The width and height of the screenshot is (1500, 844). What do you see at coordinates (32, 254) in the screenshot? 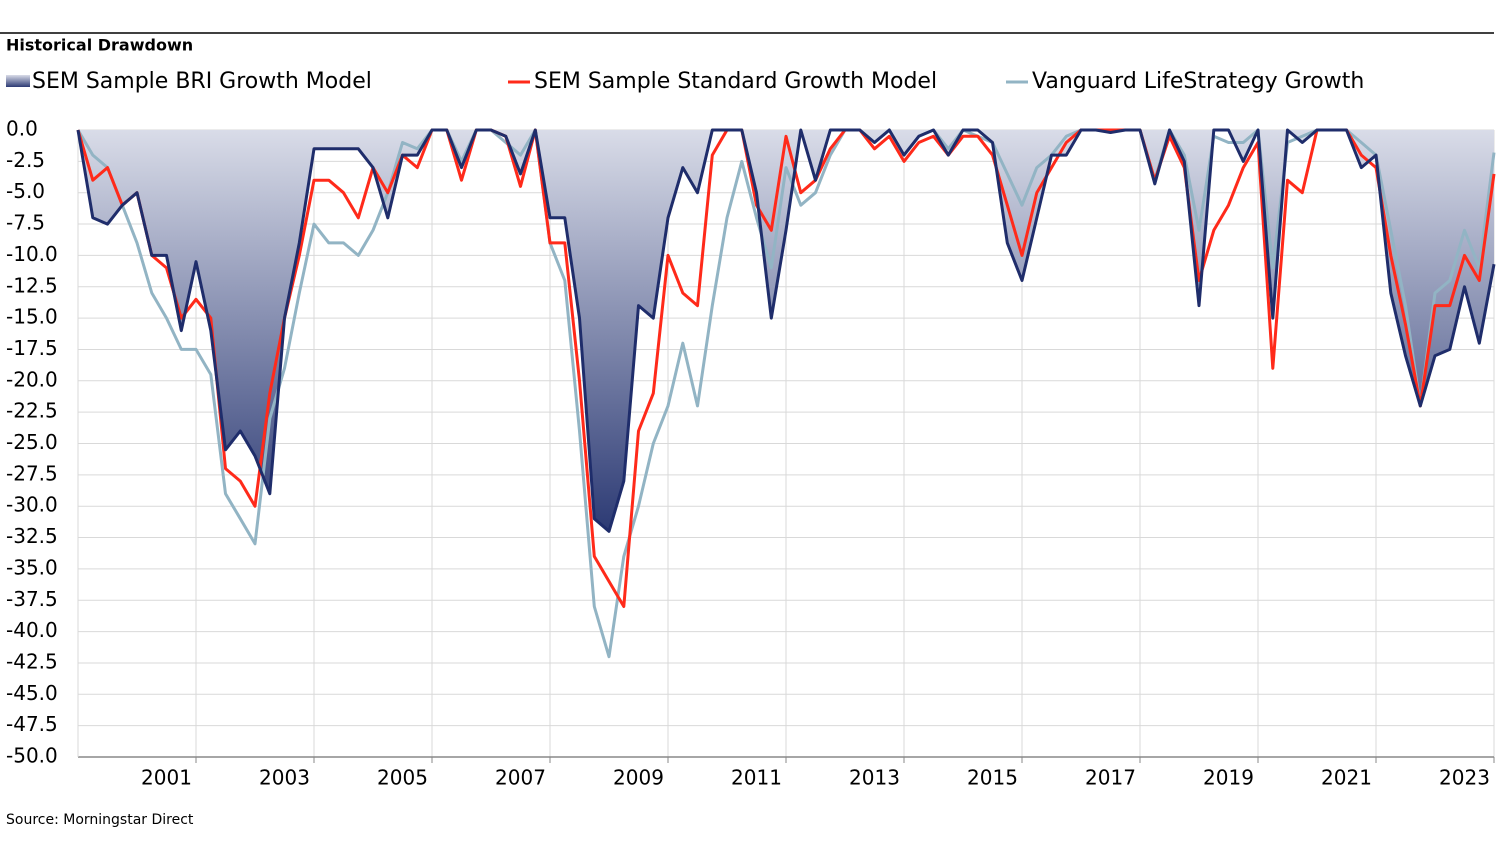
I see `y-tick-label: -10.0` at bounding box center [32, 254].